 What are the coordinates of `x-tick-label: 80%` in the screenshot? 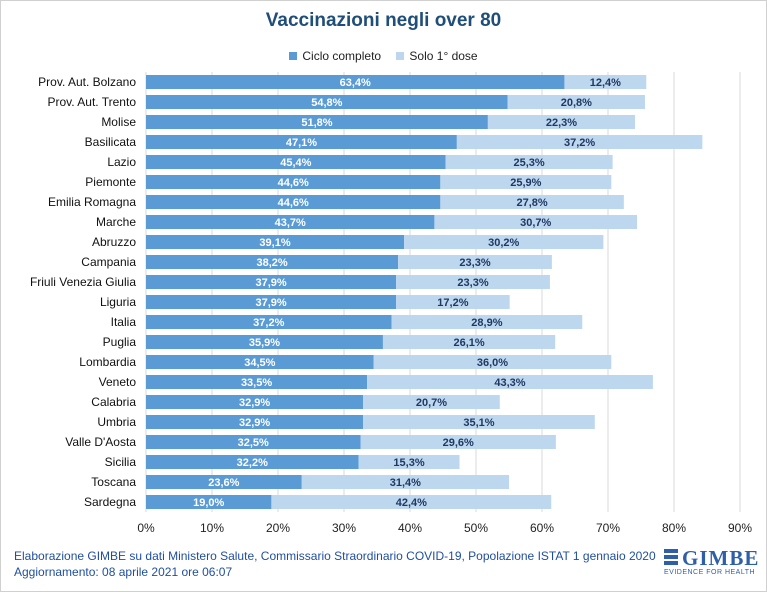 It's located at (674, 528).